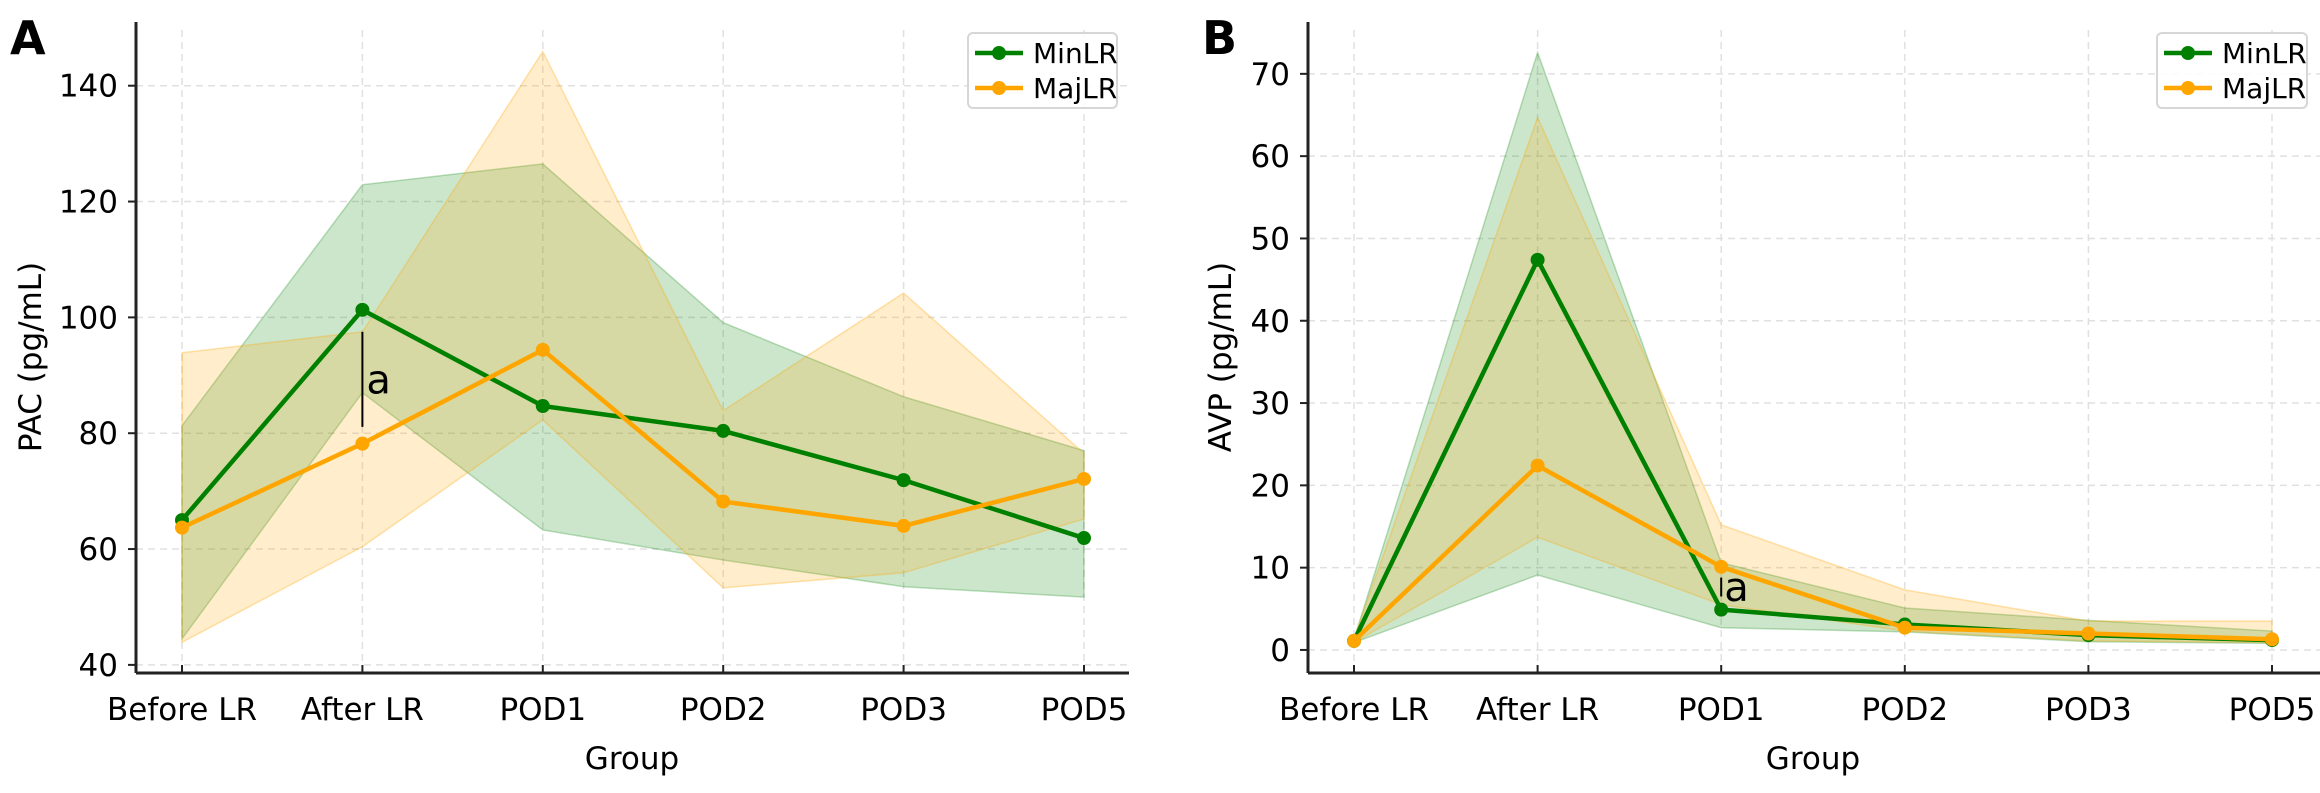 Image resolution: width=2320 pixels, height=793 pixels. I want to click on panel-b-y-tick-label: 0, so click(1280, 651).